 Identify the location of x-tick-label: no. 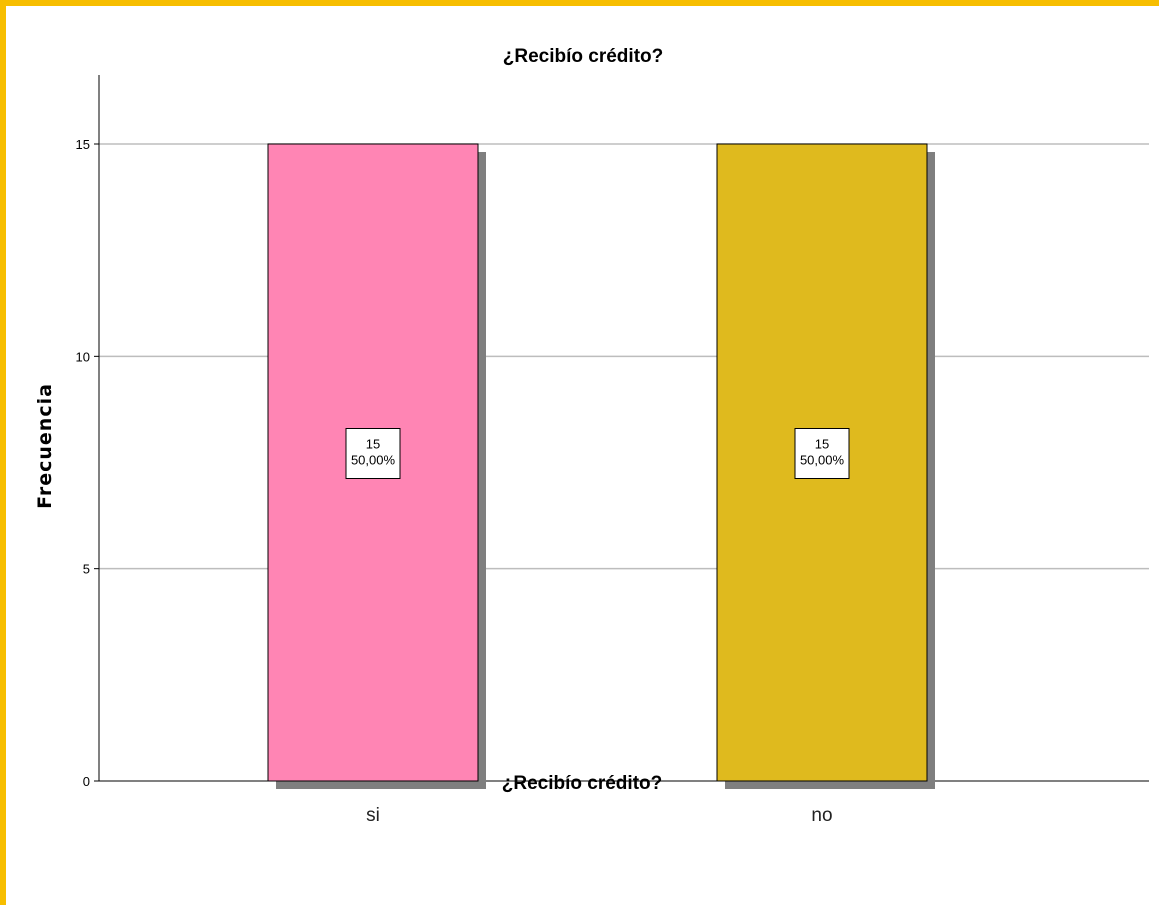
(821, 815).